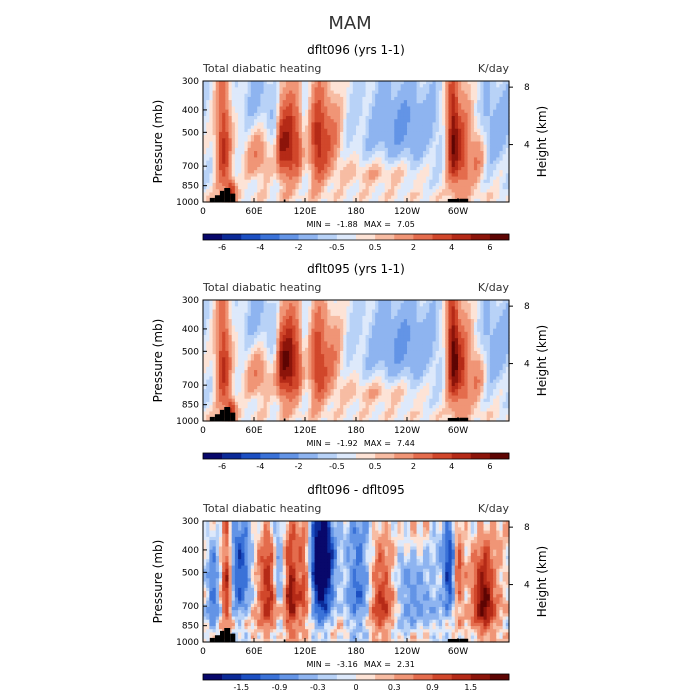 The height and width of the screenshot is (700, 700). What do you see at coordinates (442, 237) in the screenshot?
I see `colorbar-swatch` at bounding box center [442, 237].